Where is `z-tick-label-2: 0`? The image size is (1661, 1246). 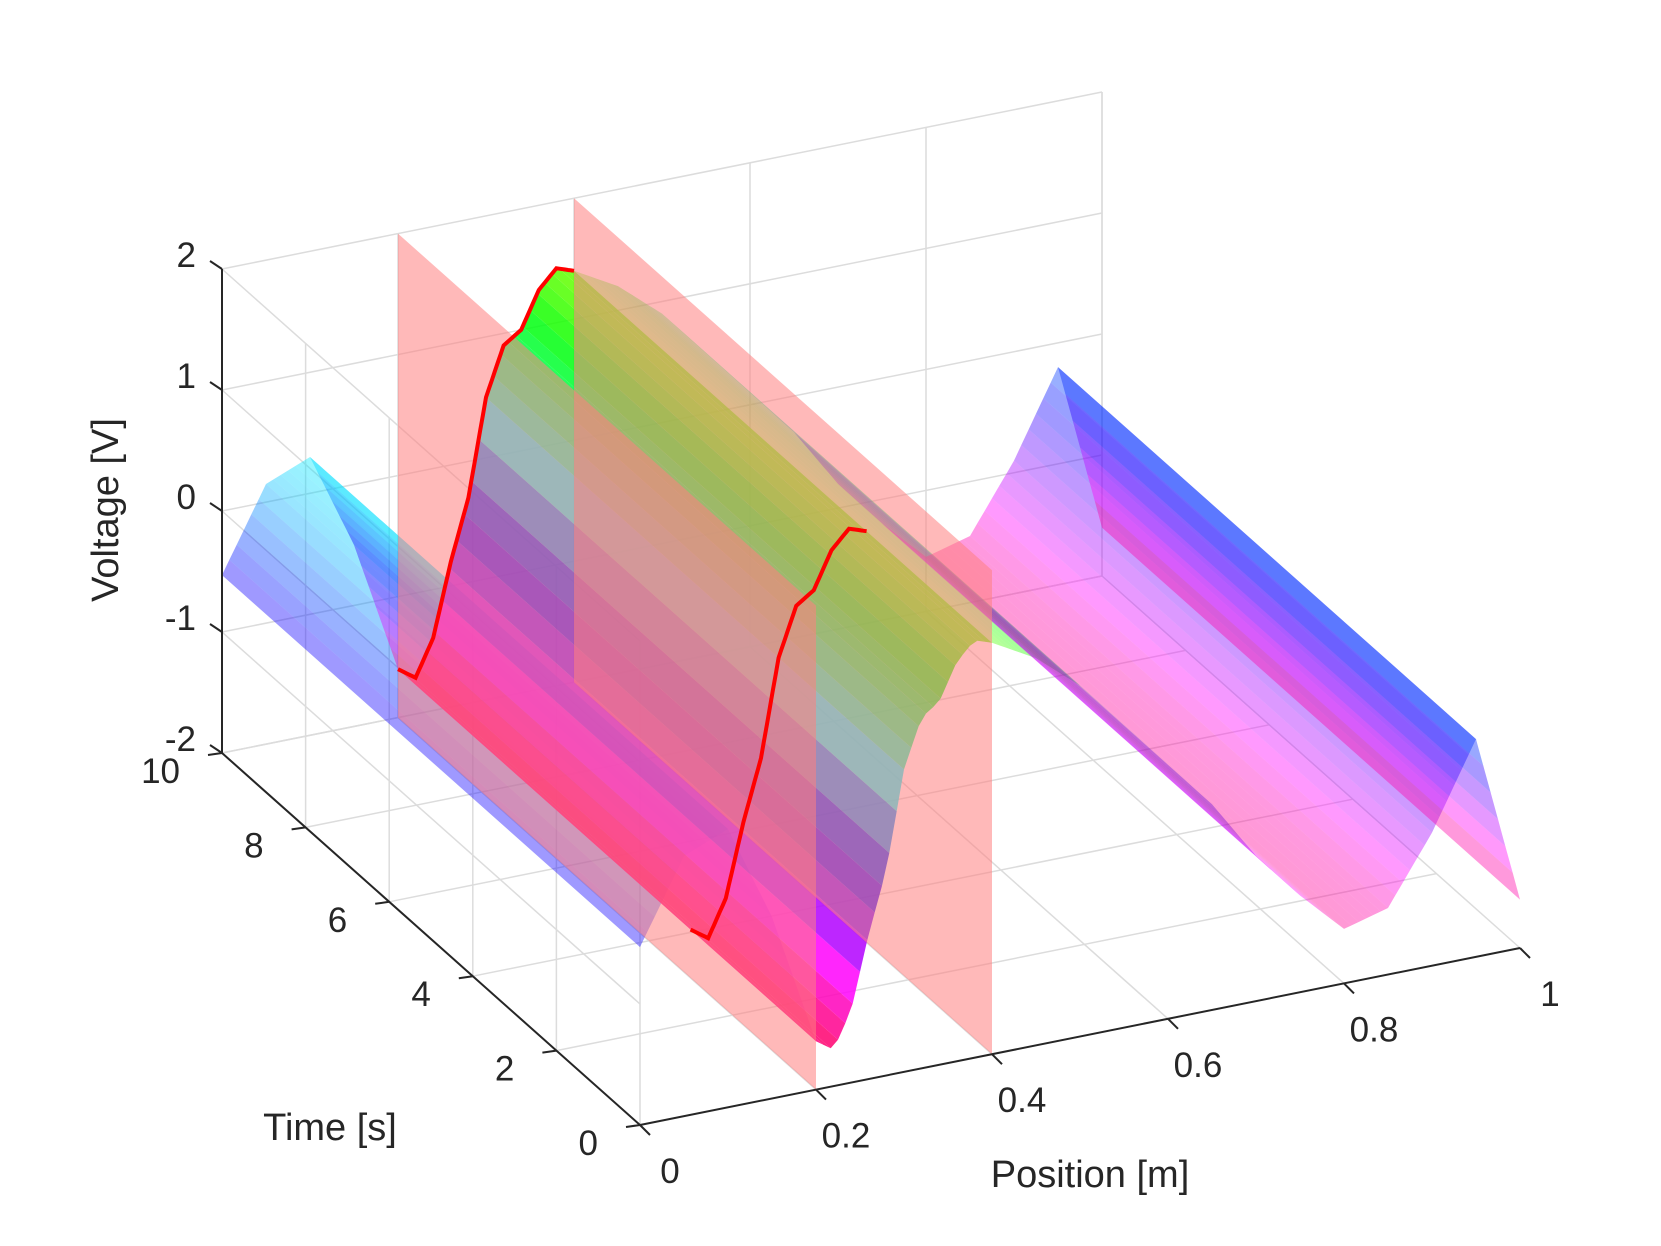
z-tick-label-2: 0 is located at coordinates (186, 497).